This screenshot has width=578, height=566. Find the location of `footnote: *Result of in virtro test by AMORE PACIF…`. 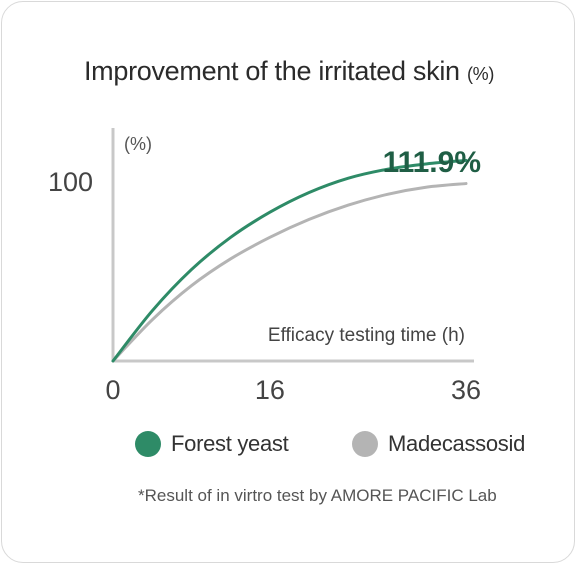

footnote: *Result of in virtro test by AMORE PACIF… is located at coordinates (317, 495).